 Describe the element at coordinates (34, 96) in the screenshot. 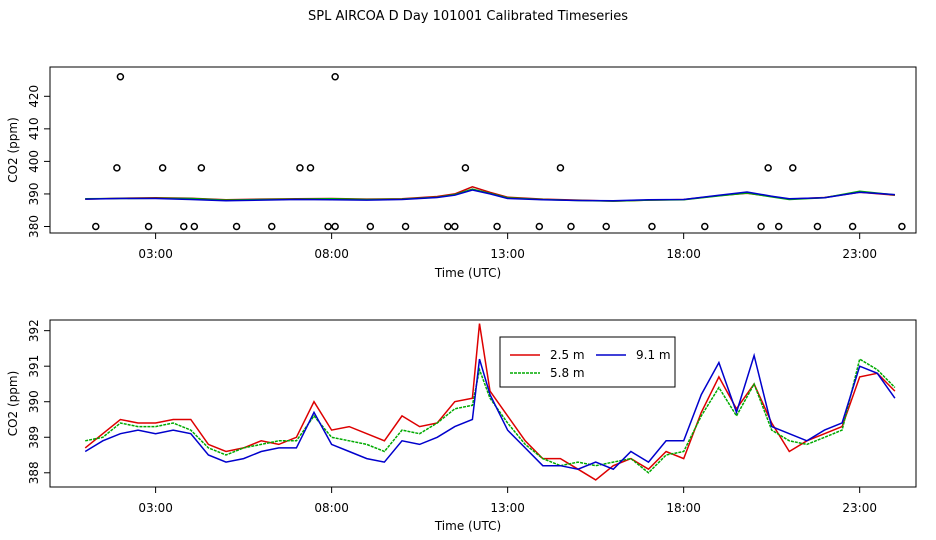

I see `y-tick-label: 420` at that location.